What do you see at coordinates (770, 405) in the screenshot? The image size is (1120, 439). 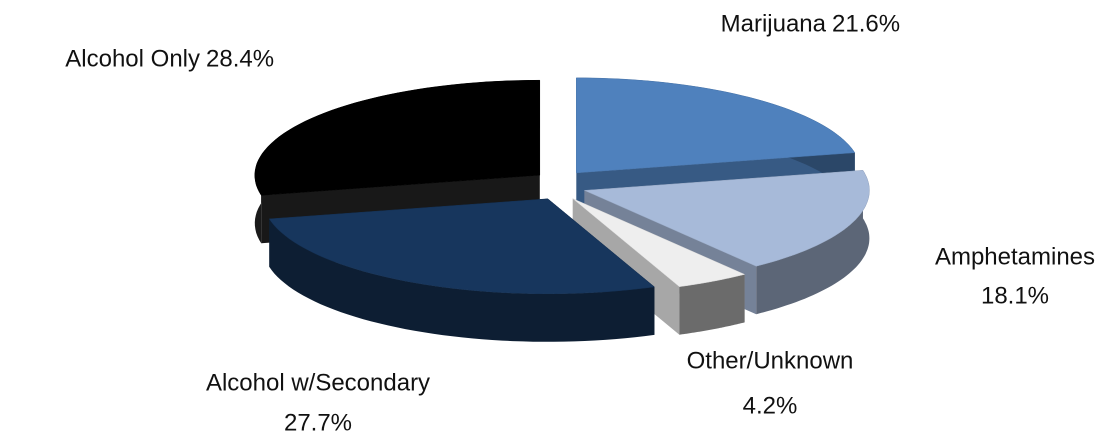 I see `value-label: 4.2%` at bounding box center [770, 405].